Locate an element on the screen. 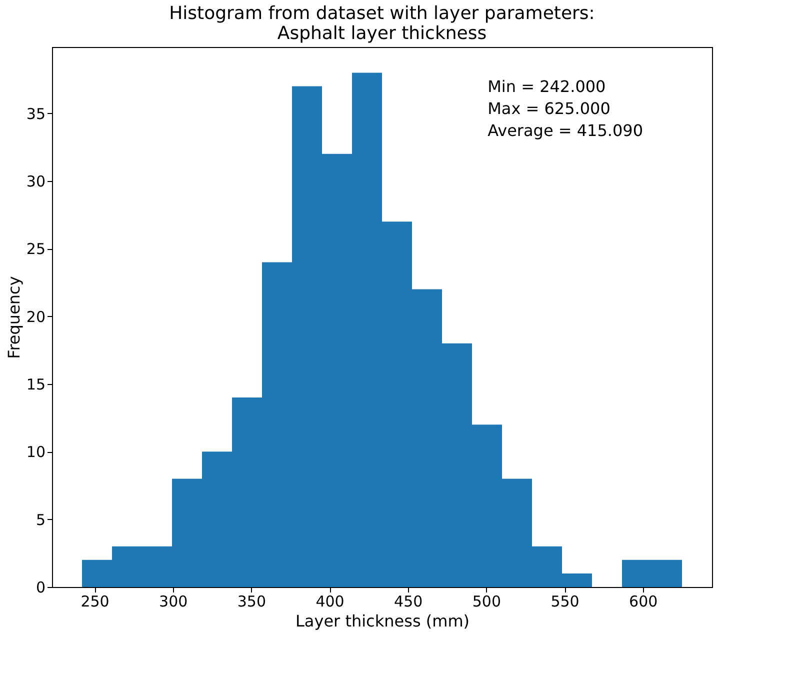  x-tick-label: 600 is located at coordinates (643, 601).